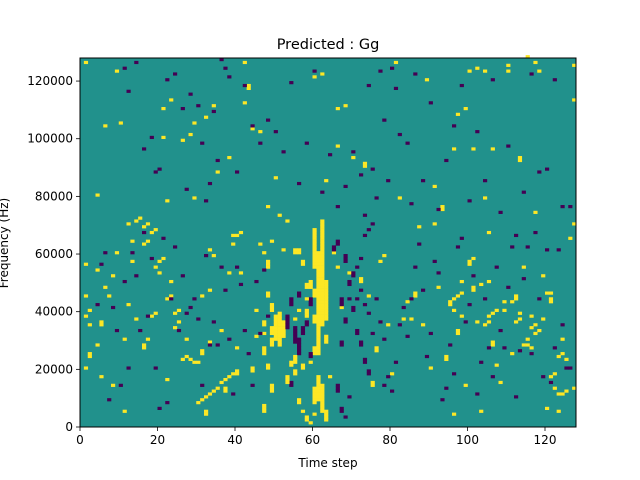 Image resolution: width=640 pixels, height=480 pixels. Describe the element at coordinates (545, 440) in the screenshot. I see `x-tick-label: 120` at that location.